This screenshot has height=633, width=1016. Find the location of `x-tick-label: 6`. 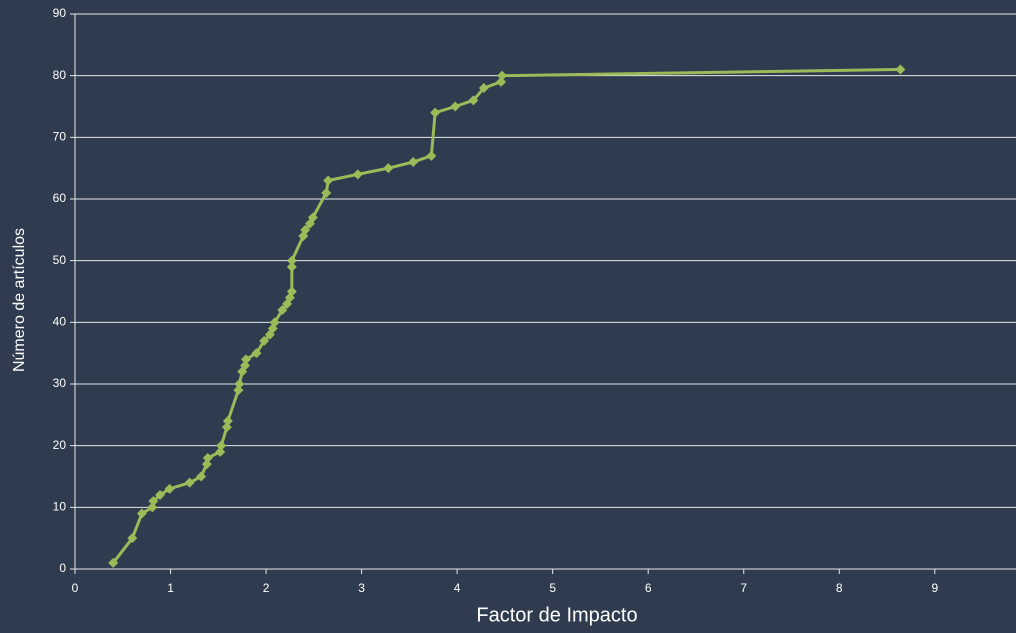

x-tick-label: 6 is located at coordinates (648, 588).